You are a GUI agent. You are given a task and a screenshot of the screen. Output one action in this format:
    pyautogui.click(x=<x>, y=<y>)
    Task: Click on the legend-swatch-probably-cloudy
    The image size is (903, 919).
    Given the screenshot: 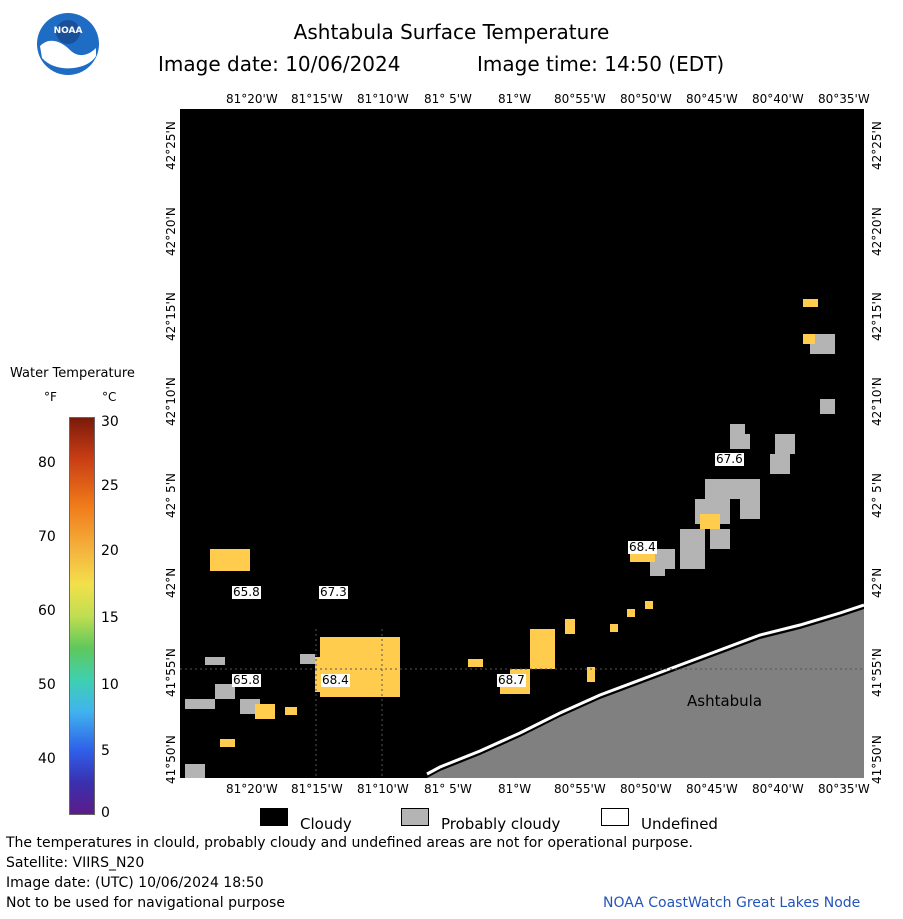 What is the action you would take?
    pyautogui.click(x=415, y=817)
    